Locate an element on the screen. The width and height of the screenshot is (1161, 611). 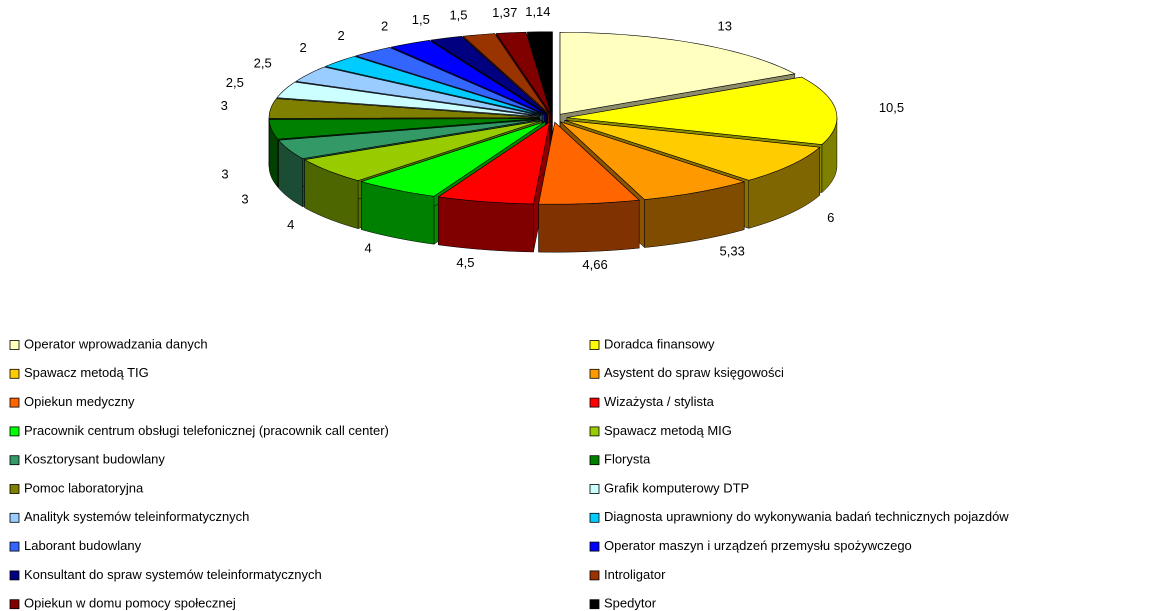
legend-item: Grafik komputerowy DTP is located at coordinates (669, 487).